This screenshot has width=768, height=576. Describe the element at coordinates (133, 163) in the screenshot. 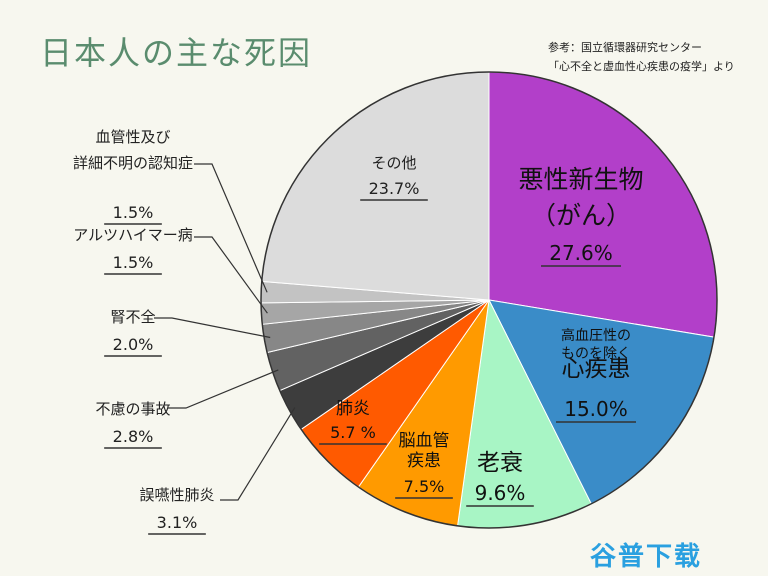

I see `slice-label-9-line-1: 詳細不明の認知症` at that location.